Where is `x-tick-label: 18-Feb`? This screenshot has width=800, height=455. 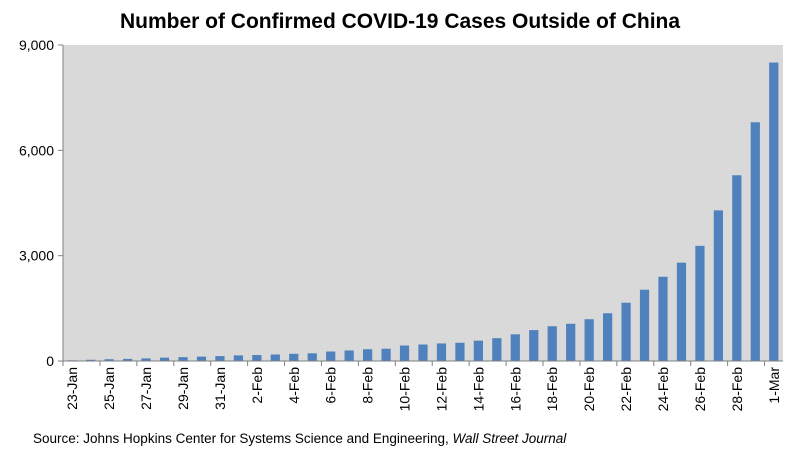 x-tick-label: 18-Feb is located at coordinates (552, 389).